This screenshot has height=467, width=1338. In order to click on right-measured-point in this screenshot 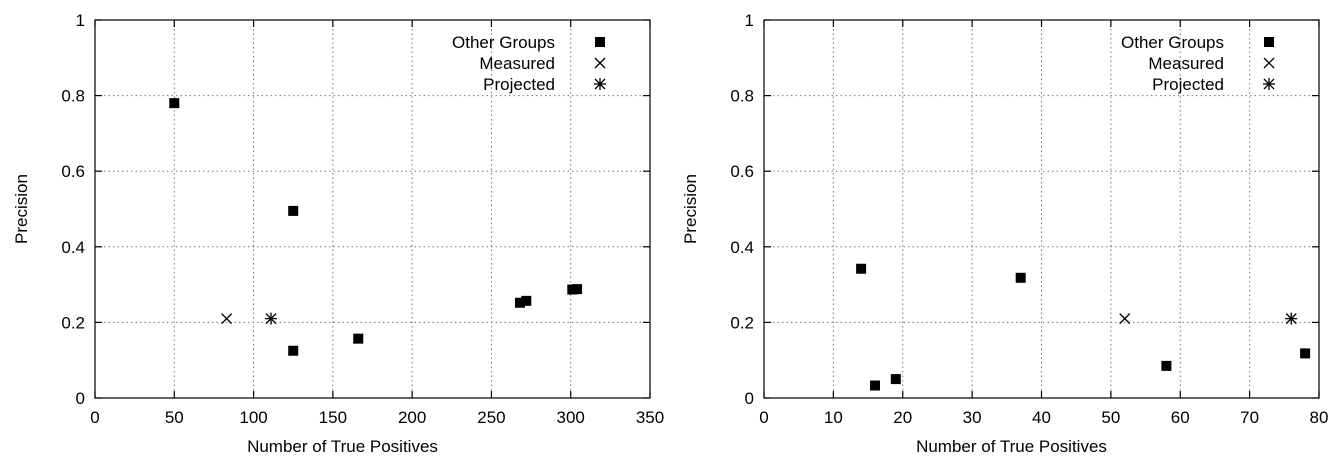, I will do `click(1125, 319)`.